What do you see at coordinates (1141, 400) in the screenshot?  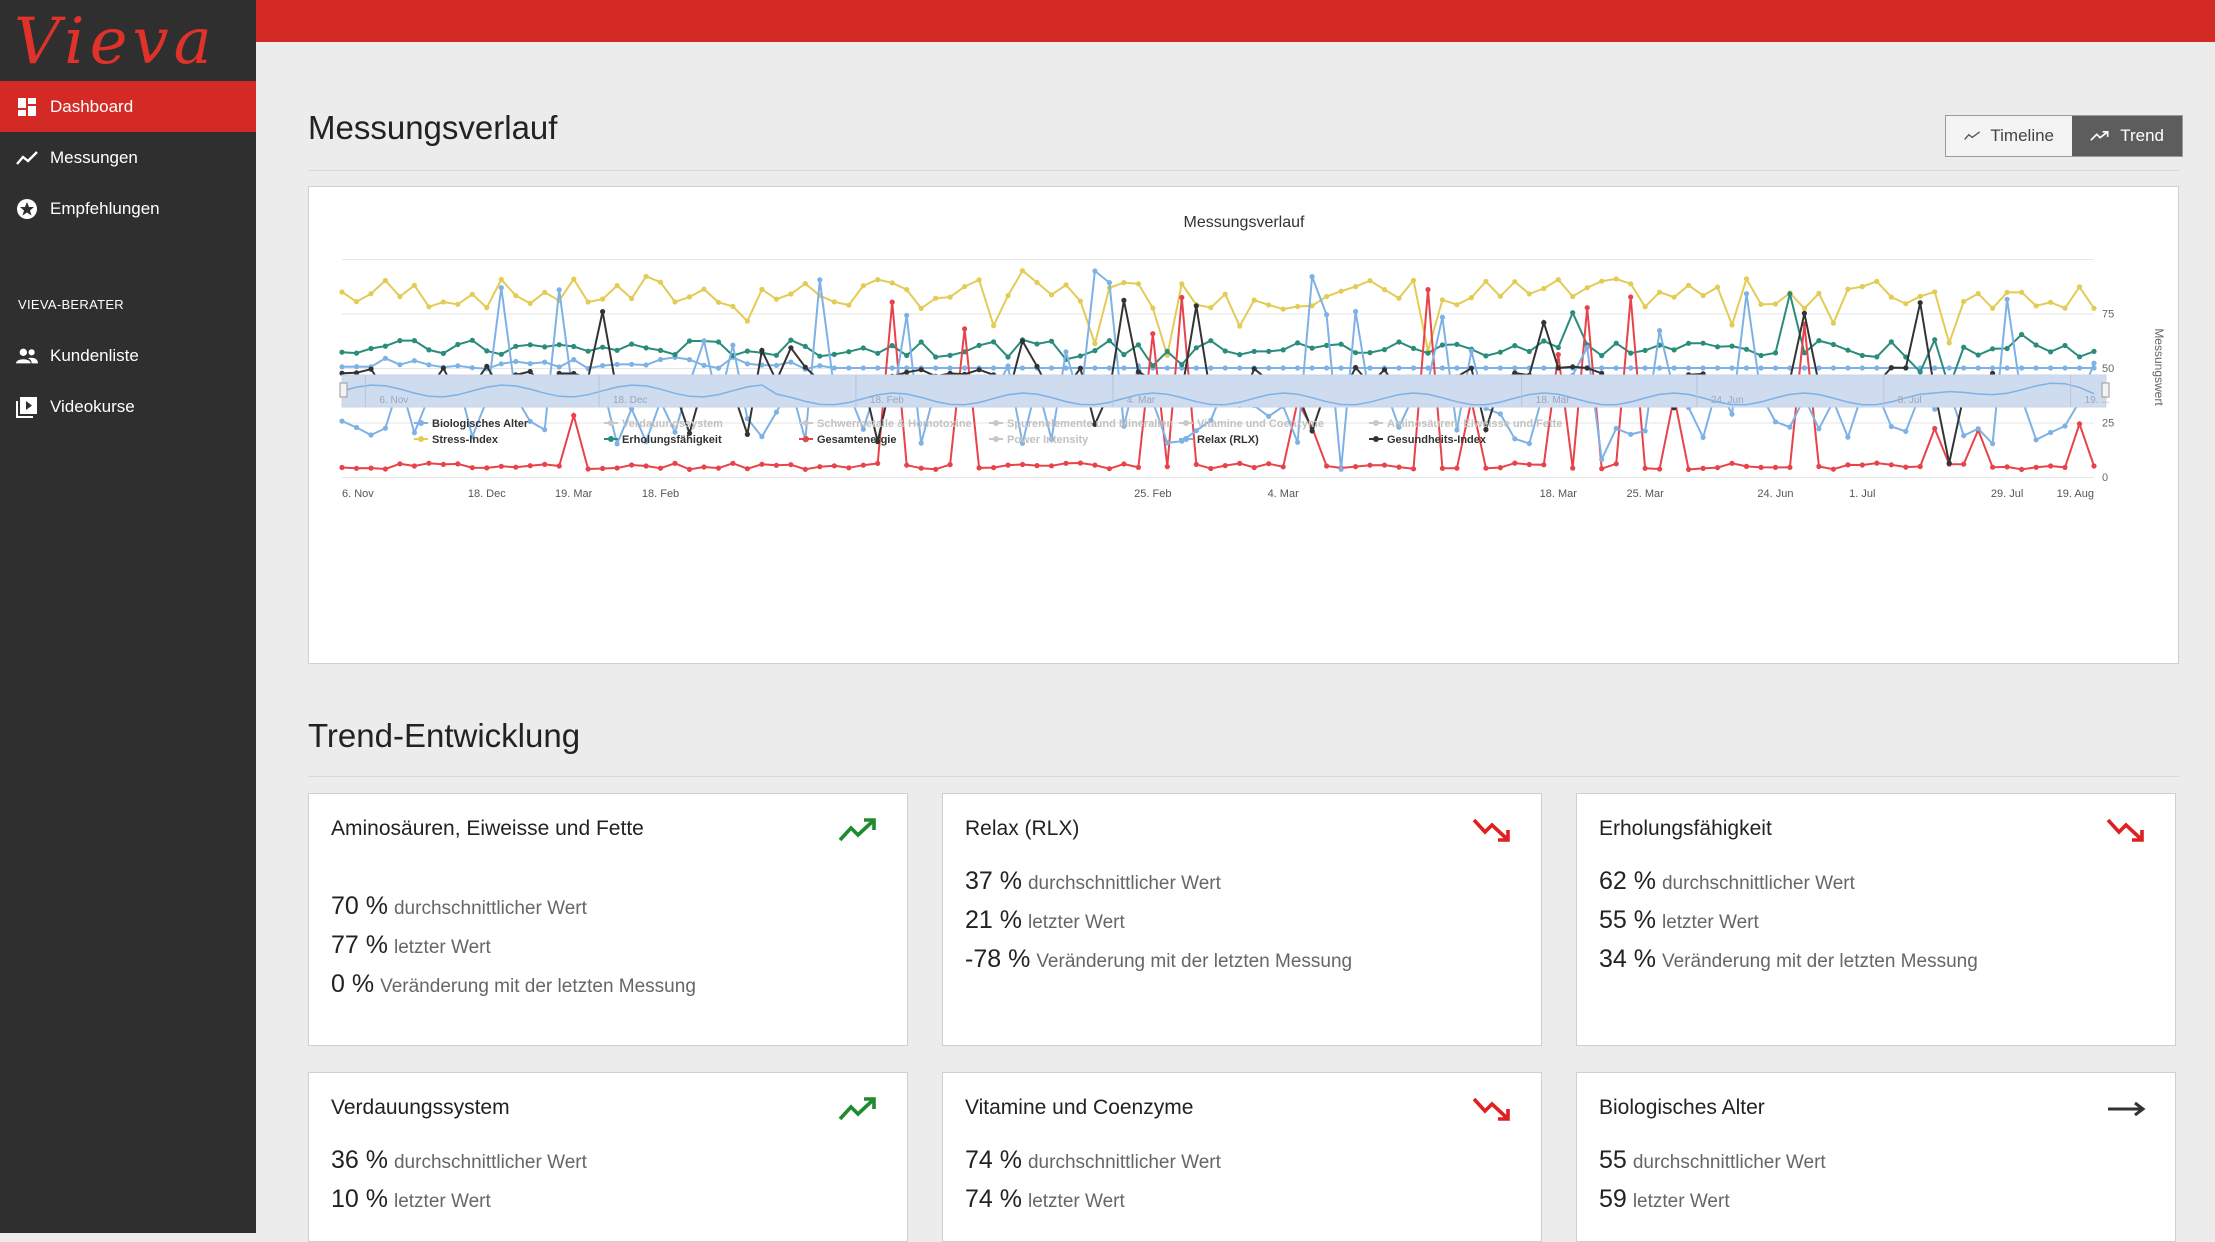 I see `navigator-label: 4. Mar` at bounding box center [1141, 400].